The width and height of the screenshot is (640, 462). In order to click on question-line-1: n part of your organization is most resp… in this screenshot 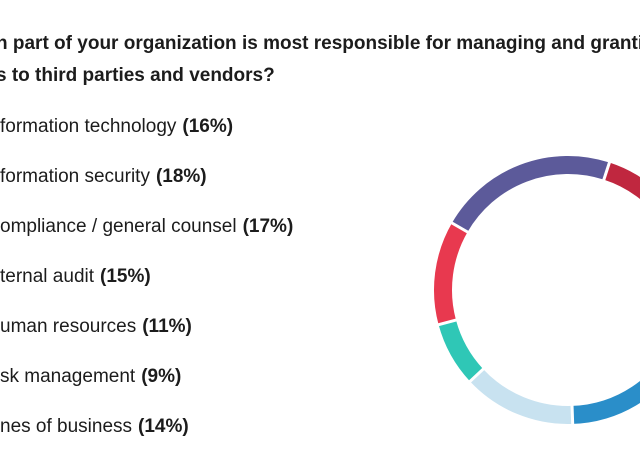, I will do `click(320, 43)`.